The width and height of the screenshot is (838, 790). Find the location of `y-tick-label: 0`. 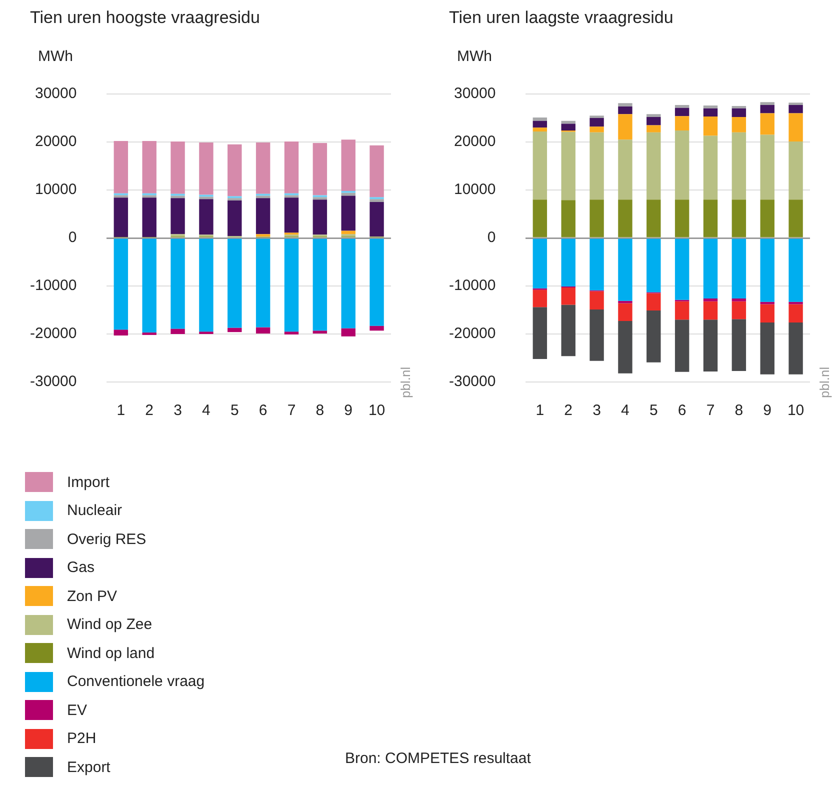

y-tick-label: 0 is located at coordinates (491, 237).